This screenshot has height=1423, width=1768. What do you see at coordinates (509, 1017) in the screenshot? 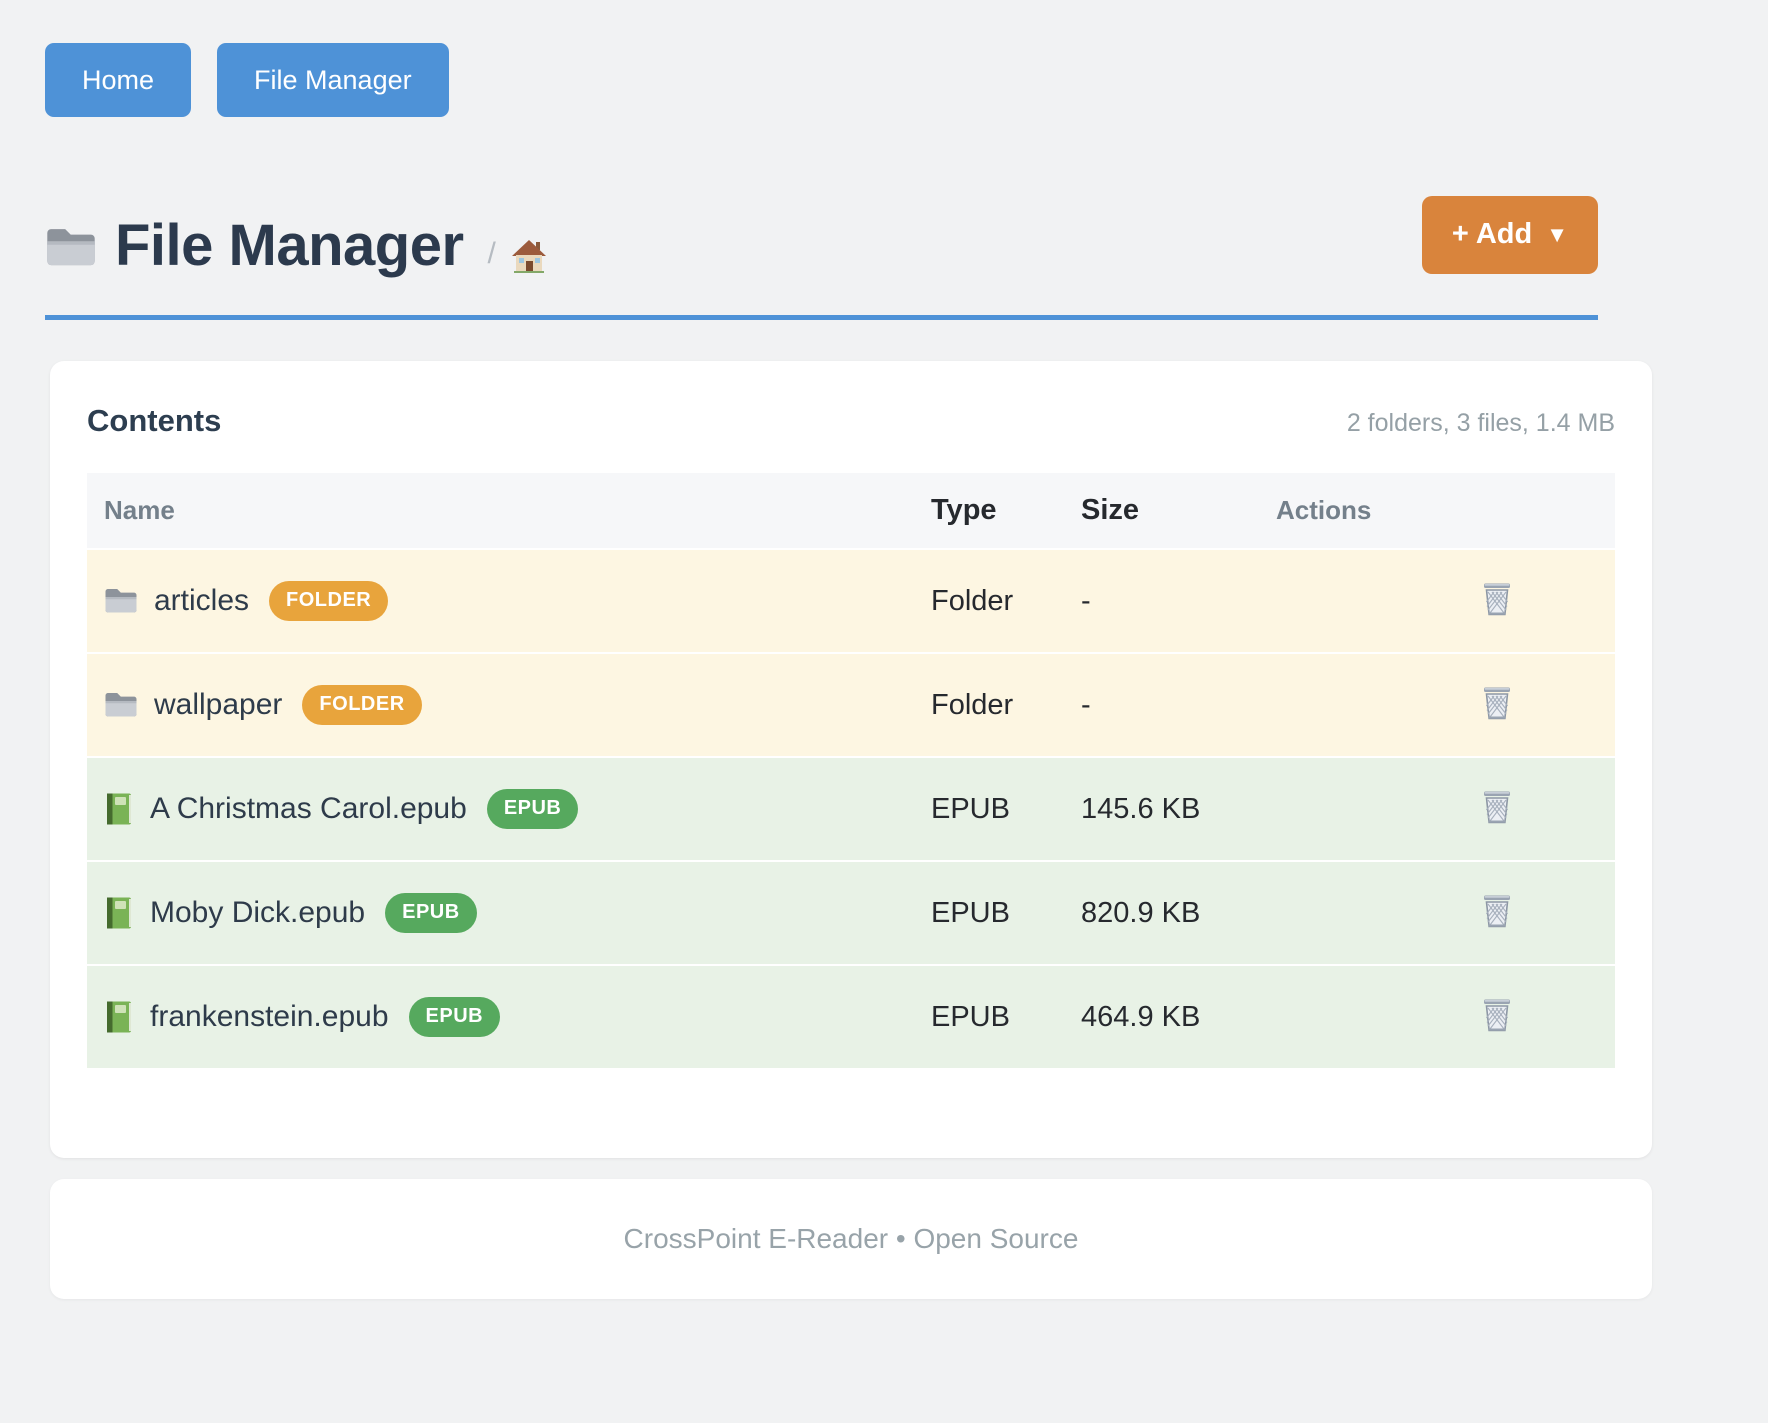
I see `name-cell: frankenstein.epub EPUB` at bounding box center [509, 1017].